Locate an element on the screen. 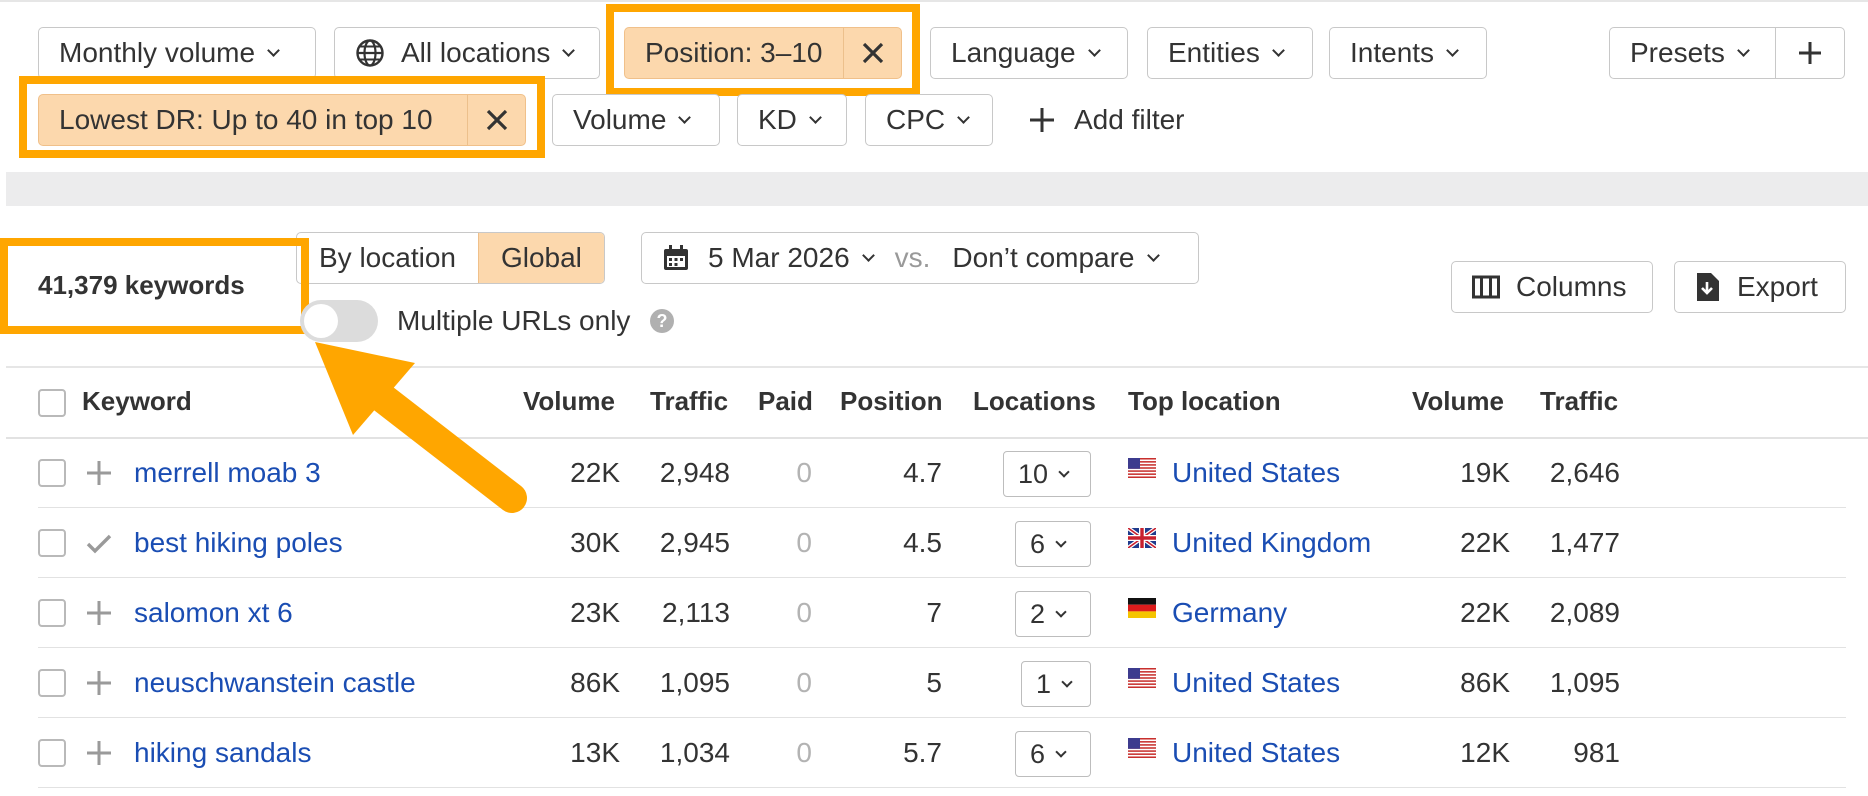  monthly-volume-filter: Monthly volume is located at coordinates (177, 53).